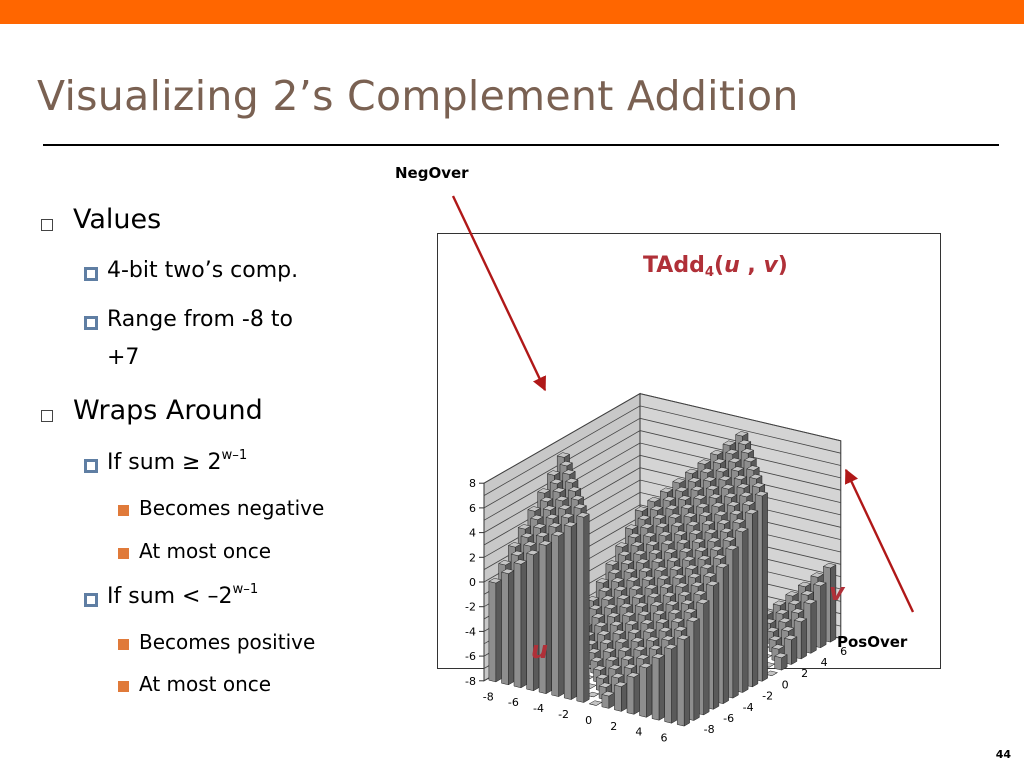 This screenshot has width=1024, height=768. What do you see at coordinates (470, 631) in the screenshot?
I see `z-tick-label: -4` at bounding box center [470, 631].